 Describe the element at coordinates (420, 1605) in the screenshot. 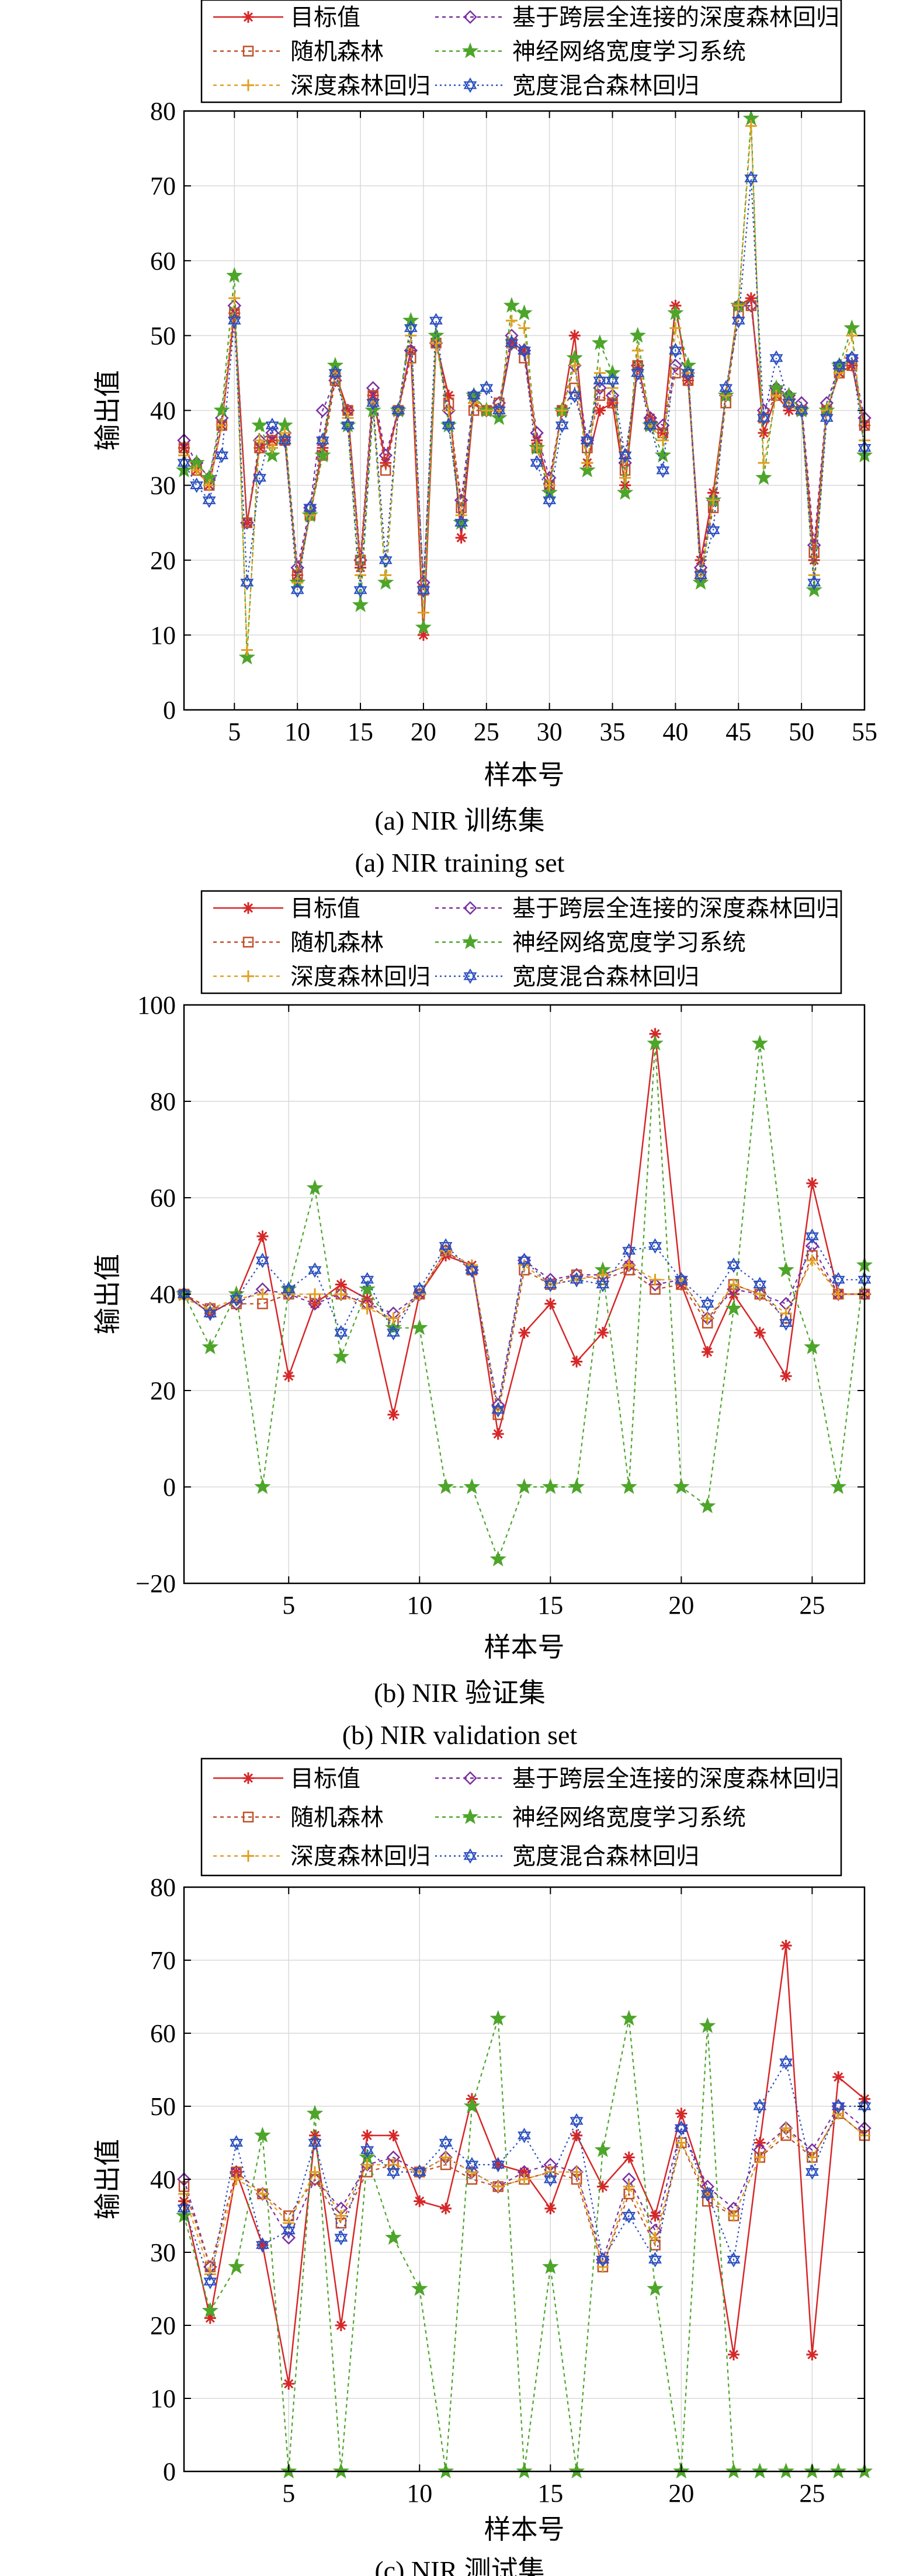

I see `x-tick-label: 10` at that location.